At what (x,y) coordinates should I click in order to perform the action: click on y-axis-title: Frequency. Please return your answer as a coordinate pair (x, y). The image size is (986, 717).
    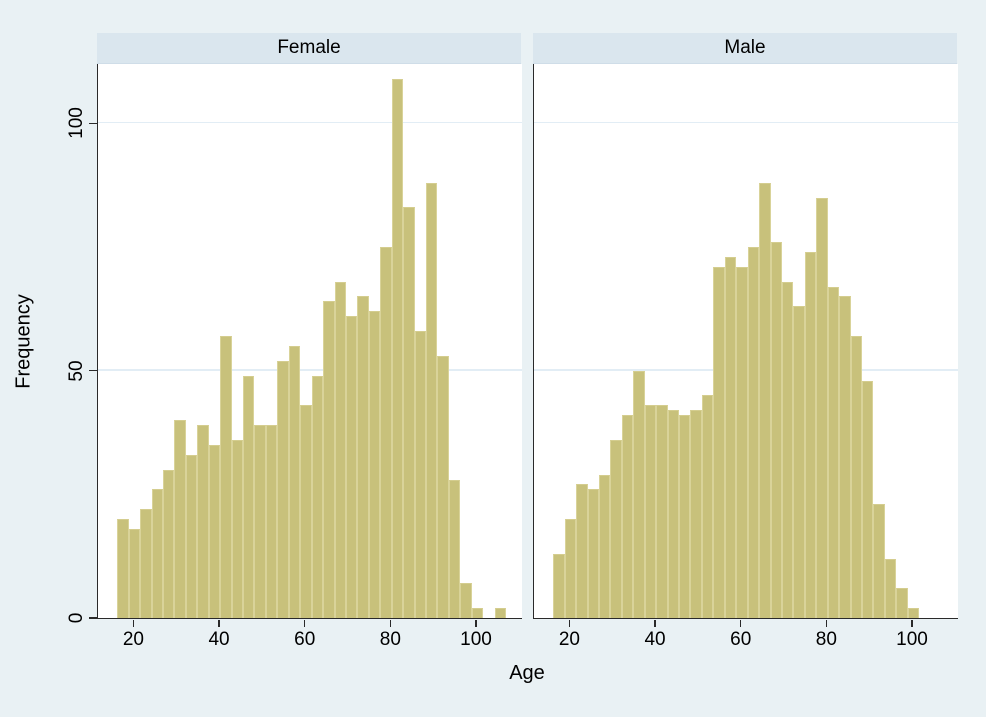
    Looking at the image, I should click on (23, 341).